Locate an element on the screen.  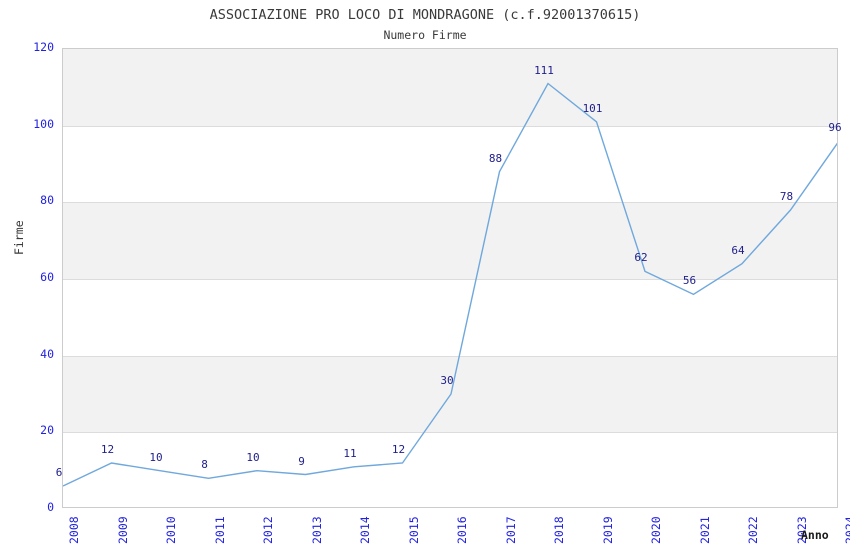
data-point-label: 111 is located at coordinates (544, 70).